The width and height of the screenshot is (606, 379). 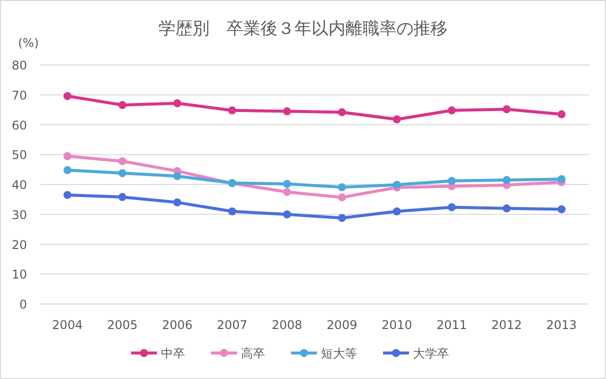 I want to click on x-tick-label: 2007, so click(x=232, y=325).